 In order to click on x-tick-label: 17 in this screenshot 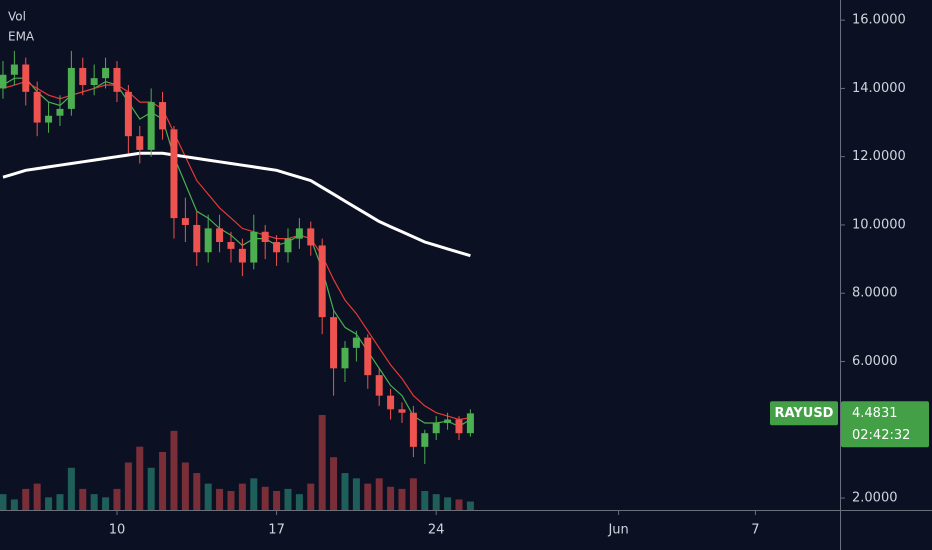, I will do `click(276, 530)`.